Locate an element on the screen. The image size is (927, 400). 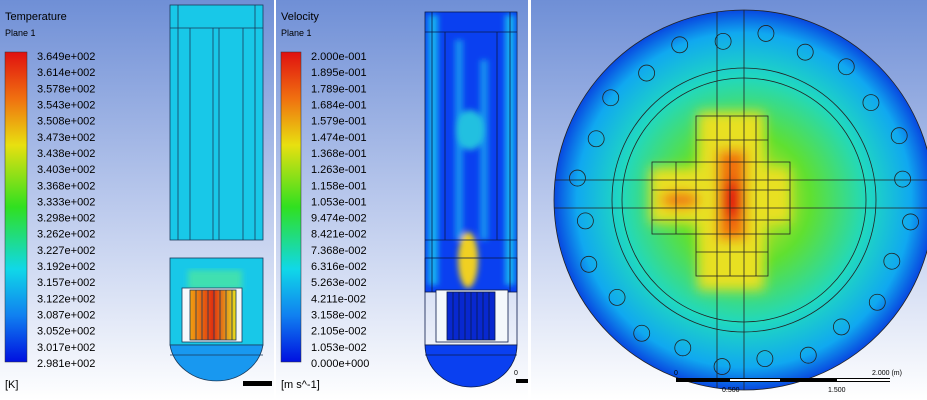
legend-label: 1.053e-002 is located at coordinates (339, 348).